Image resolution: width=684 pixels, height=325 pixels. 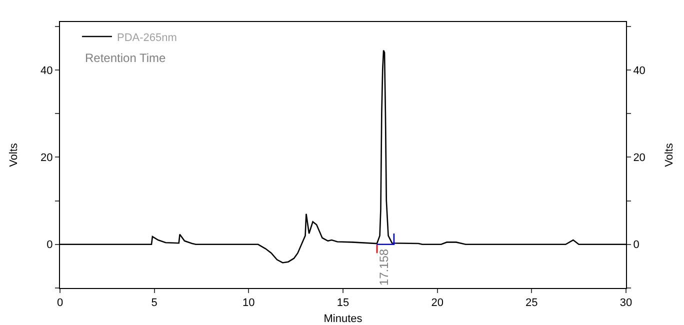 What do you see at coordinates (154, 303) in the screenshot?
I see `x-tick-label: 5` at bounding box center [154, 303].